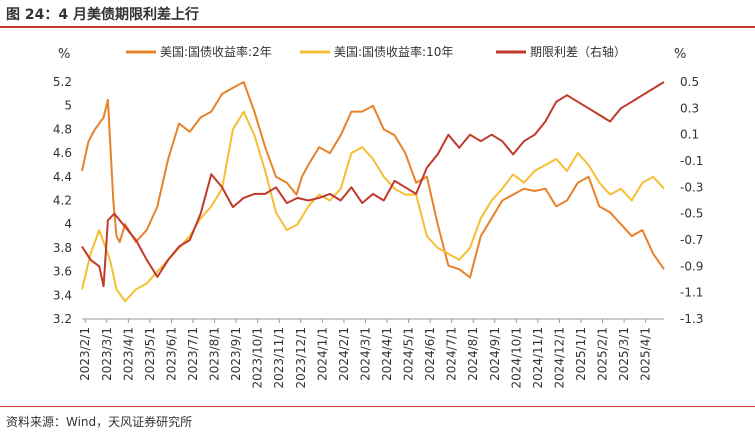 The width and height of the screenshot is (755, 434). Describe the element at coordinates (624, 354) in the screenshot. I see `x-tick-label: 2025/3/1` at that location.